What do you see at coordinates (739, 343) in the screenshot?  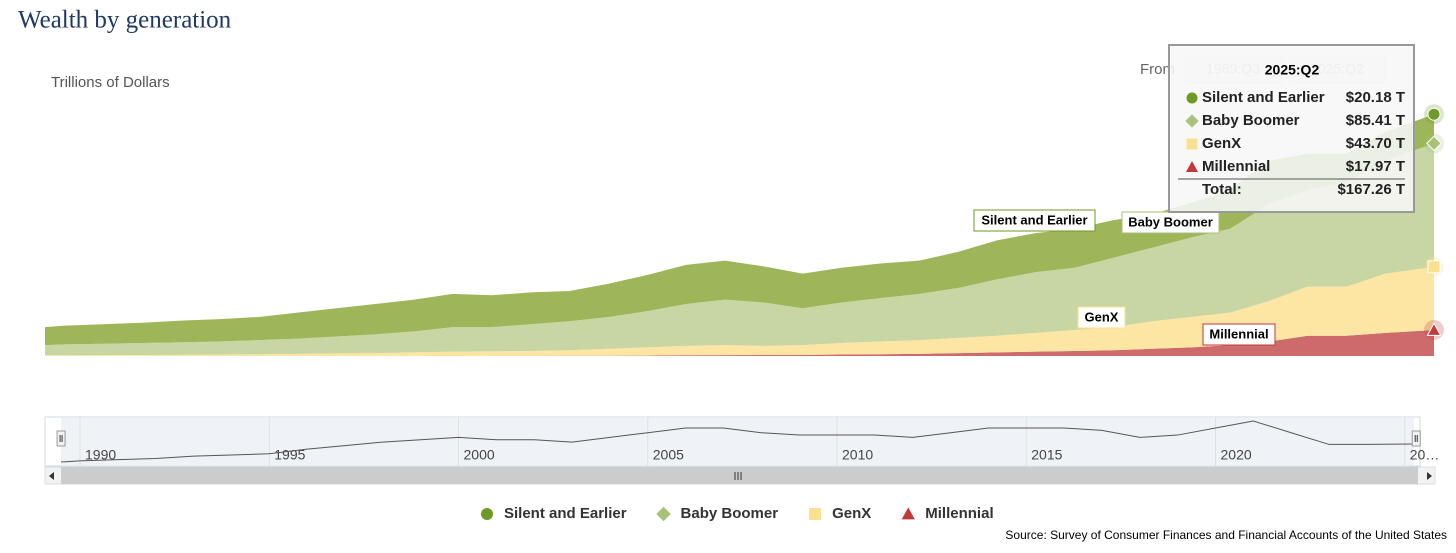 I see `area-triangle` at bounding box center [739, 343].